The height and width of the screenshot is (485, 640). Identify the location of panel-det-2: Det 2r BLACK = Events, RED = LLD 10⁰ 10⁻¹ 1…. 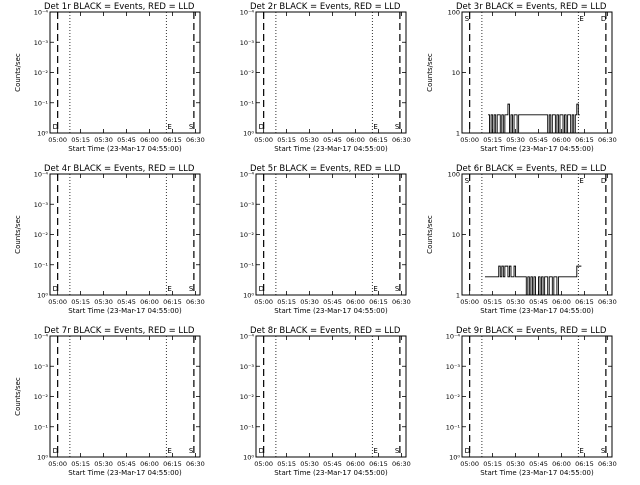
(325, 77).